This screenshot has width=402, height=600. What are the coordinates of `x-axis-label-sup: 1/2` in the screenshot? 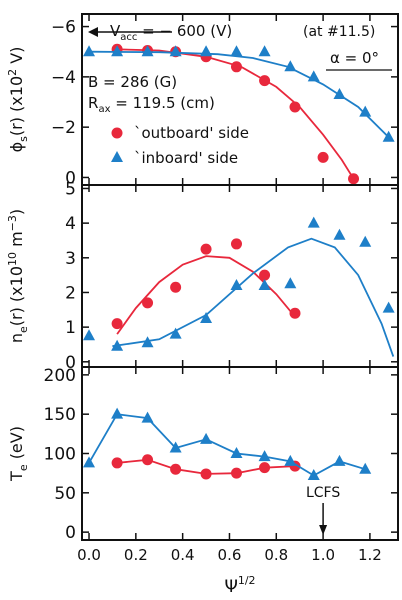 It's located at (247, 580).